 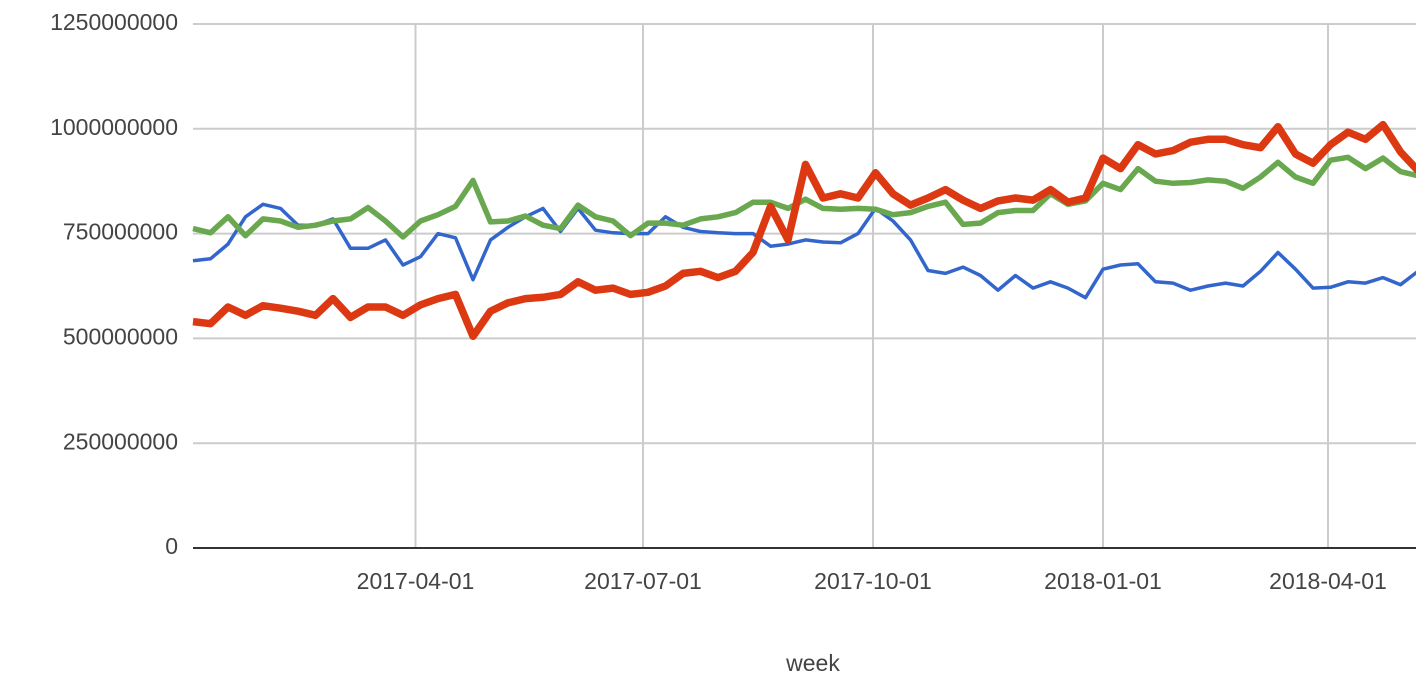 What do you see at coordinates (643, 581) in the screenshot?
I see `x-tick-label: 2017-07-01` at bounding box center [643, 581].